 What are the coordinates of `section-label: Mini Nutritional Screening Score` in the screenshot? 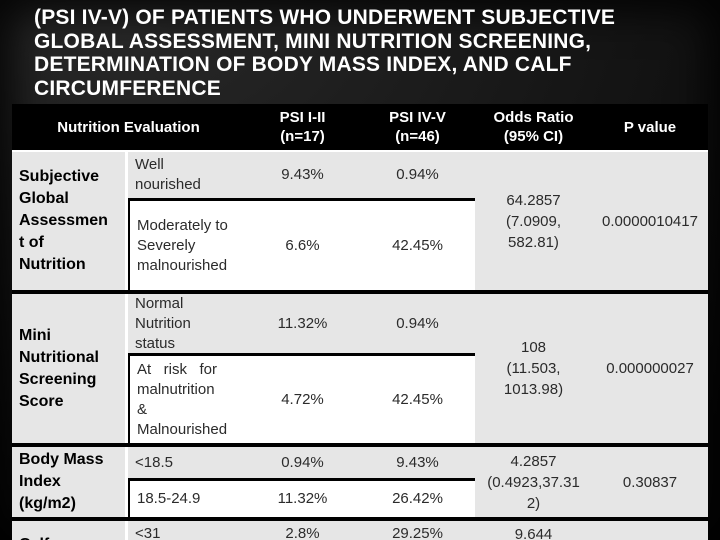 It's located at (70, 368).